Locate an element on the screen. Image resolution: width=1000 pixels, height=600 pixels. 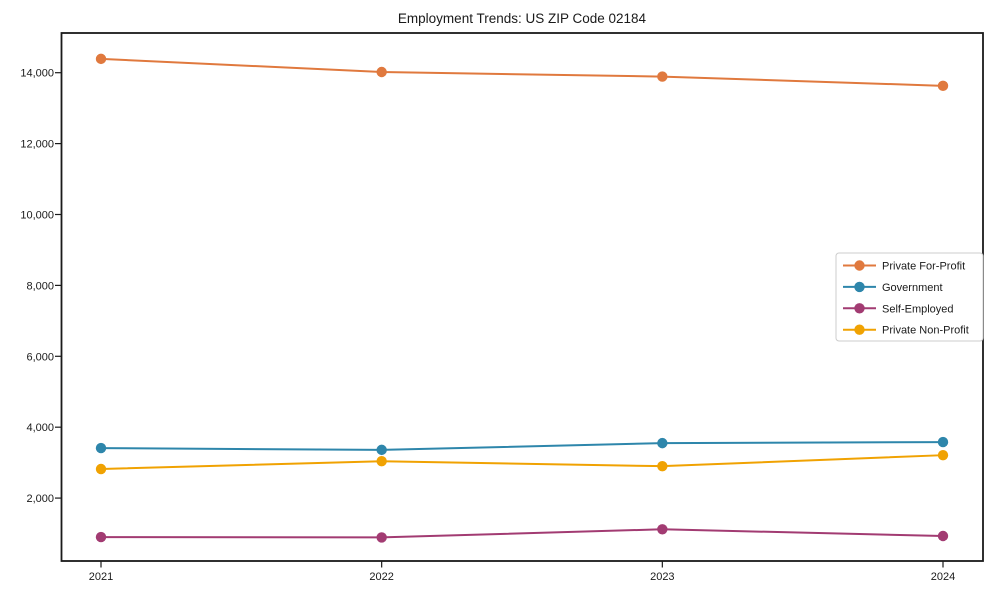
data-point-private-non-profit-2024 is located at coordinates (943, 455).